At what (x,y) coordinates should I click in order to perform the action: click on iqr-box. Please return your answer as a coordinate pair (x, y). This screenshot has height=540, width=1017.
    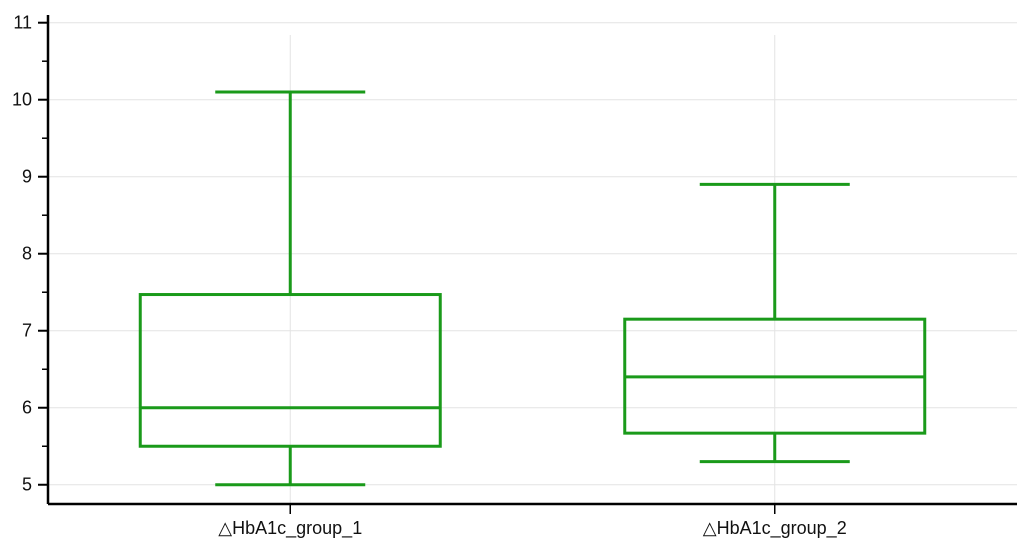
    Looking at the image, I should click on (290, 370).